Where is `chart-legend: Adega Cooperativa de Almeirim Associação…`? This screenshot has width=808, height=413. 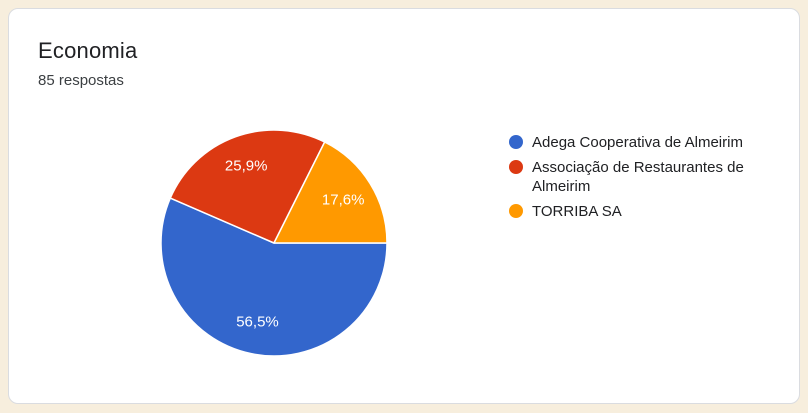
chart-legend: Adega Cooperativa de Almeirim Associação… is located at coordinates (640, 177).